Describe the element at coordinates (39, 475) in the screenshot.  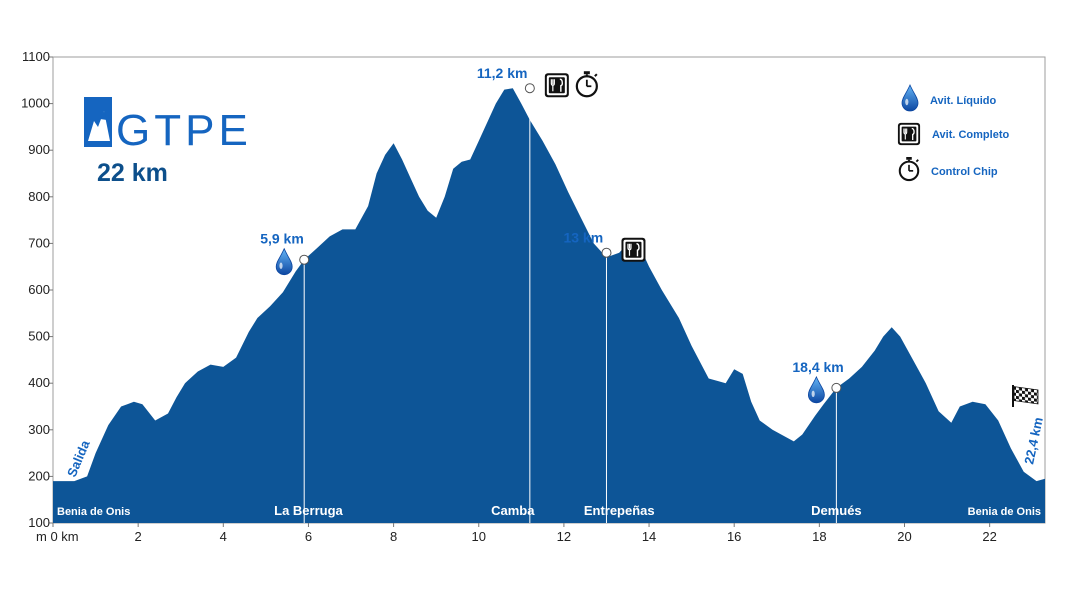
I see `y-tick-label: 200` at that location.